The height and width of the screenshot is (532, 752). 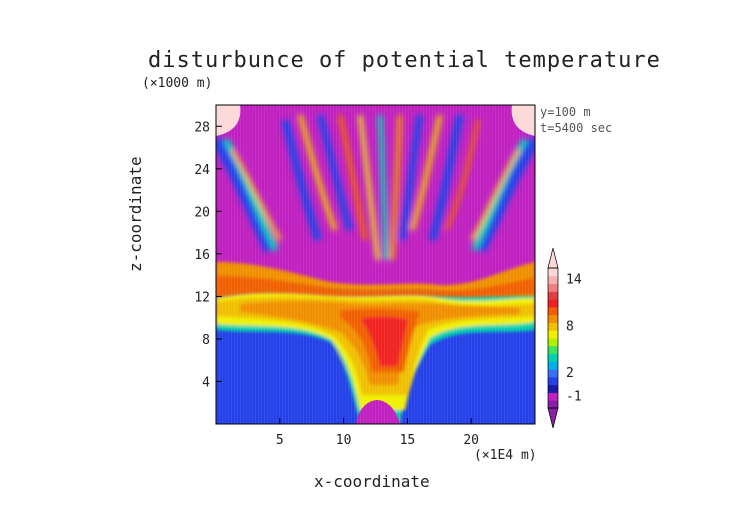 What do you see at coordinates (404, 60) in the screenshot?
I see `chart-title: disturbunce of potential temperature` at bounding box center [404, 60].